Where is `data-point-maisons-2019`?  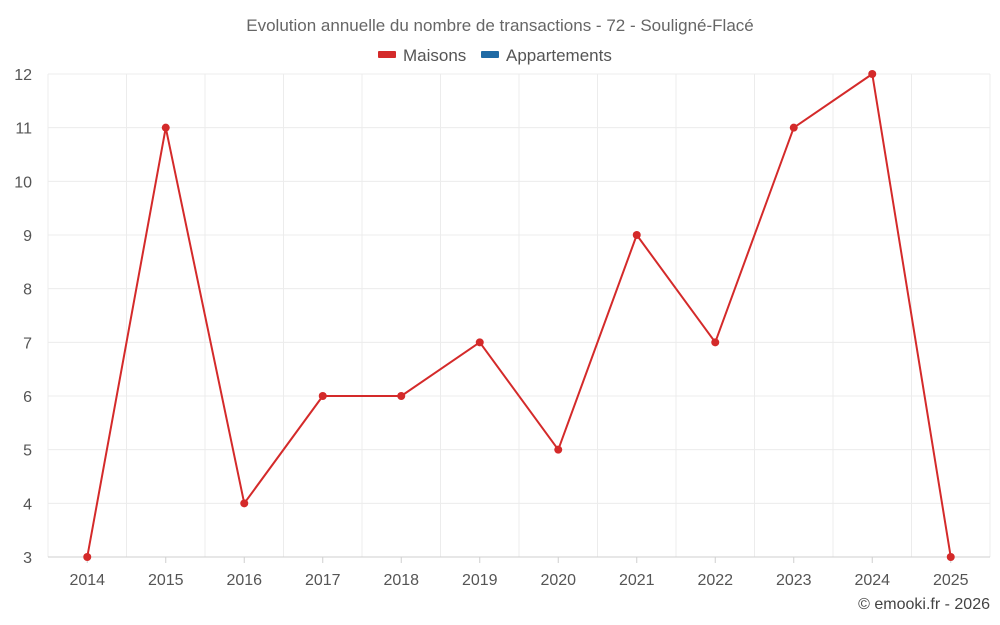 data-point-maisons-2019 is located at coordinates (479, 342).